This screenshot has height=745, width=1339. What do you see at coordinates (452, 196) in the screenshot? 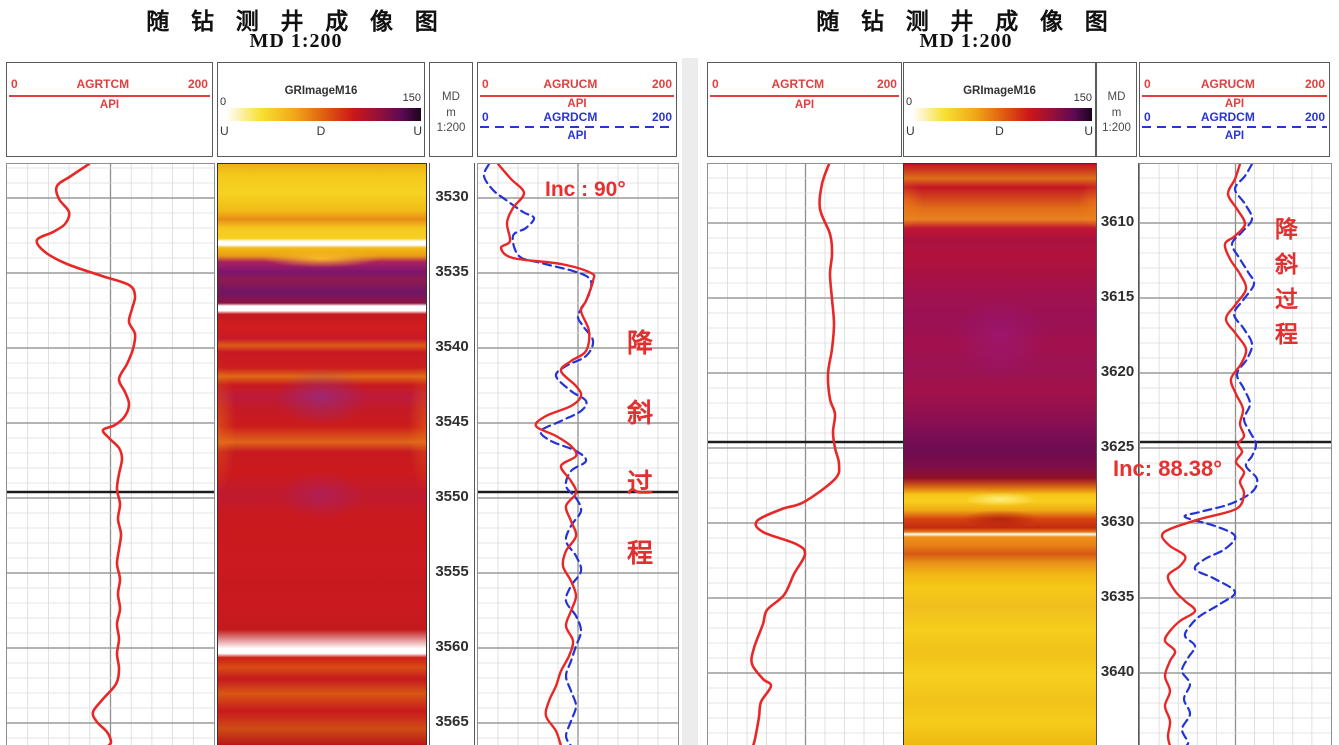
I see `depth-label: 3530` at bounding box center [452, 196].